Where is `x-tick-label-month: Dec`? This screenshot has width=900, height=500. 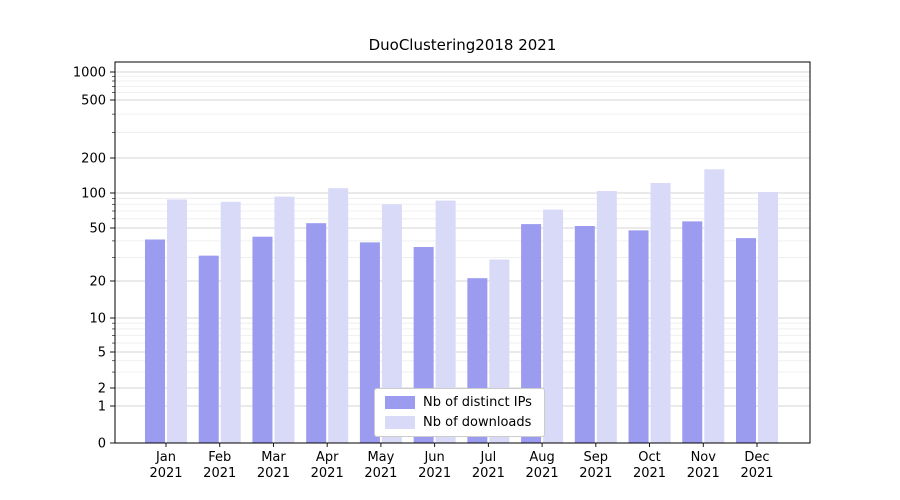 x-tick-label-month: Dec is located at coordinates (756, 457).